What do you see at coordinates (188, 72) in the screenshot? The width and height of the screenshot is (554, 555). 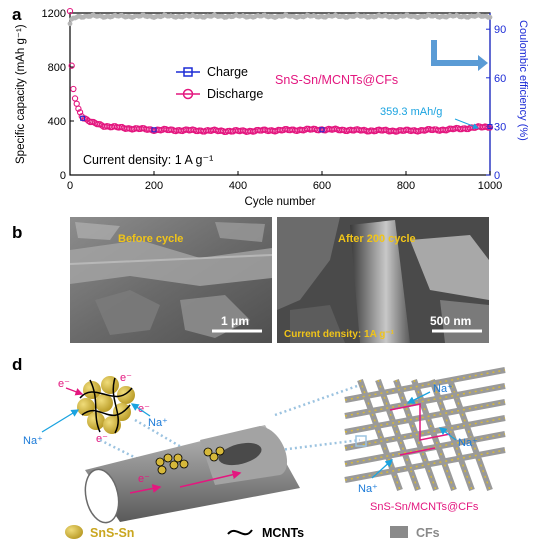 I see `legend-marker-charge` at bounding box center [188, 72].